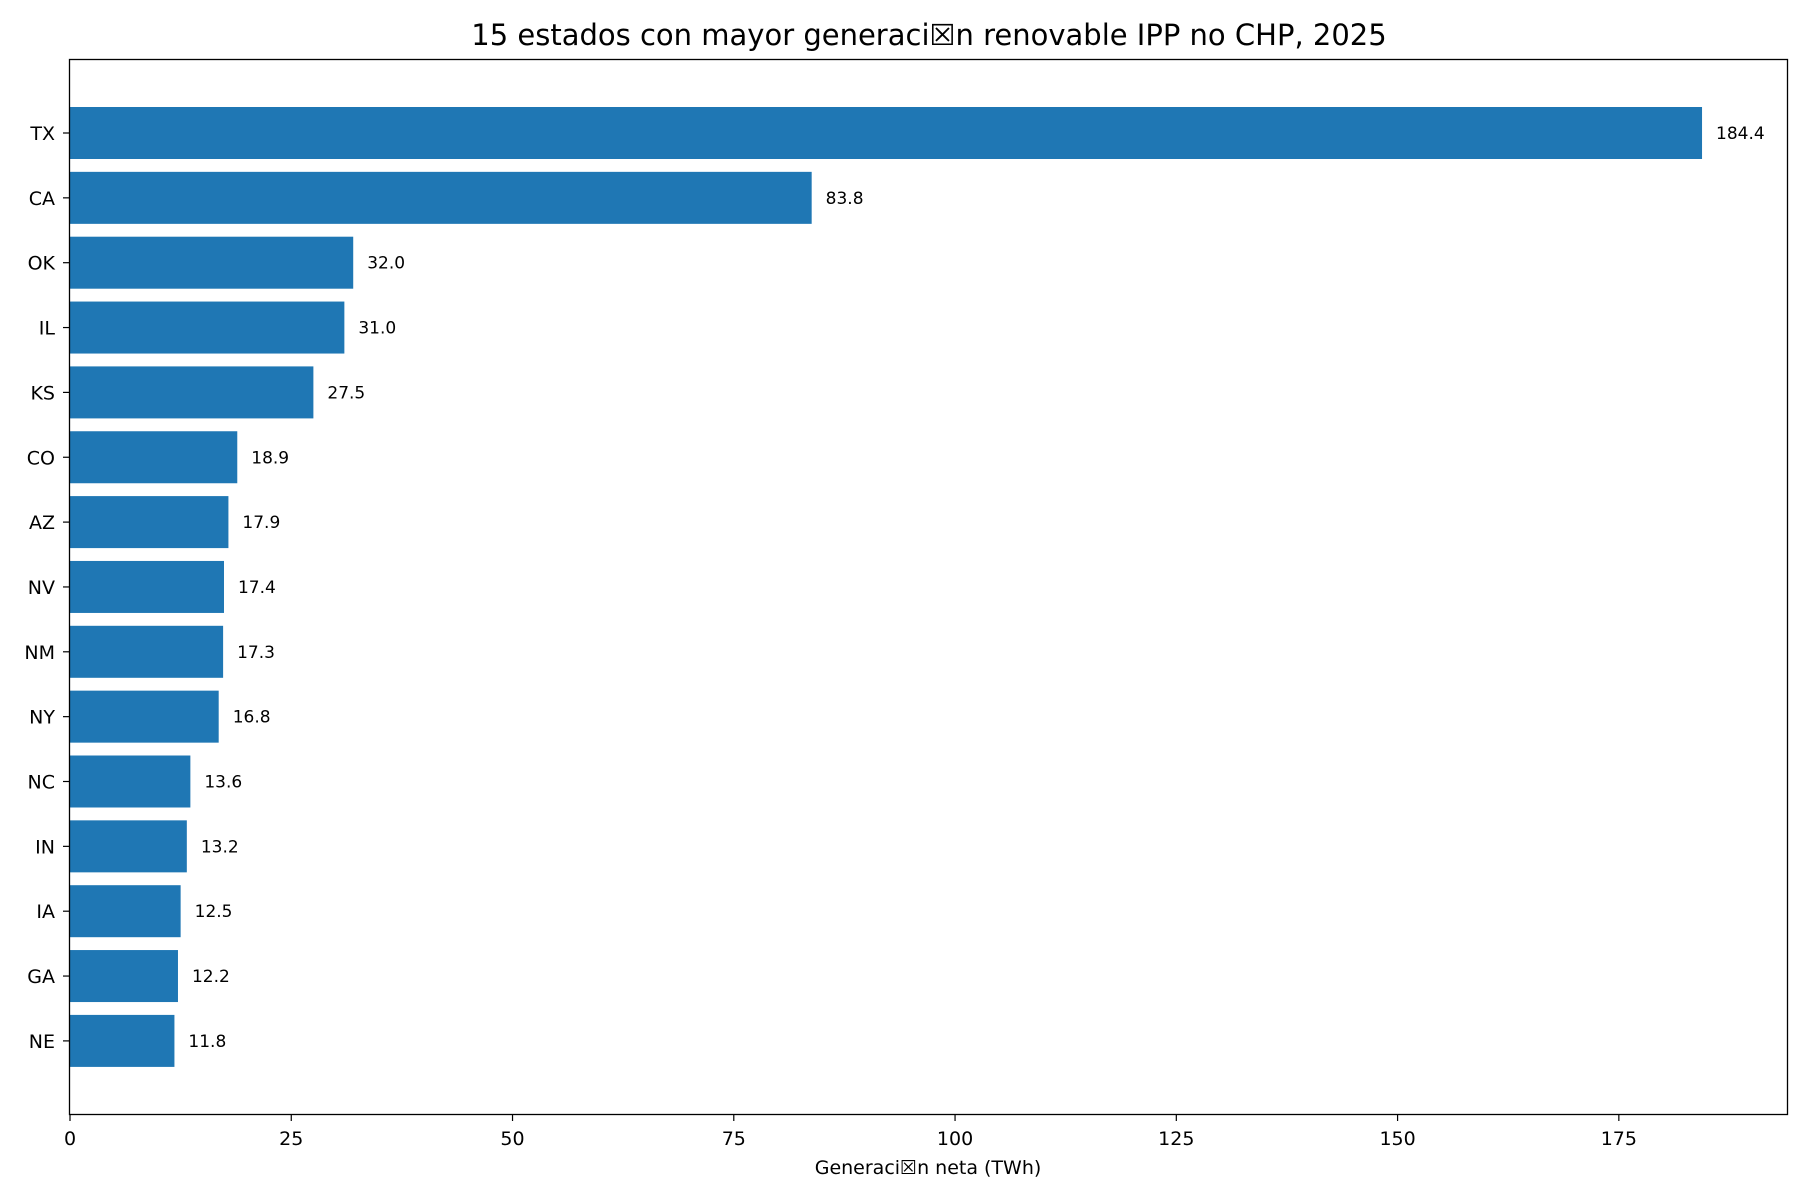  I want to click on bar-ca, so click(441, 197).